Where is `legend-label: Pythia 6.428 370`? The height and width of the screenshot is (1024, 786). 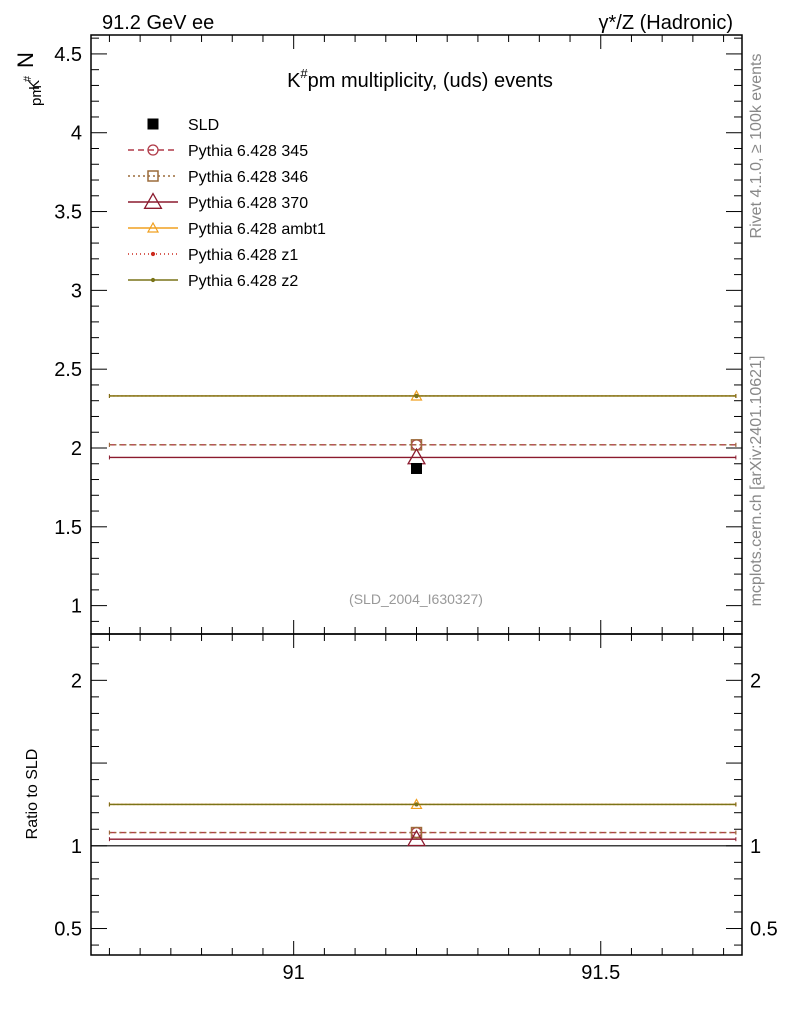
legend-label: Pythia 6.428 370 is located at coordinates (248, 203).